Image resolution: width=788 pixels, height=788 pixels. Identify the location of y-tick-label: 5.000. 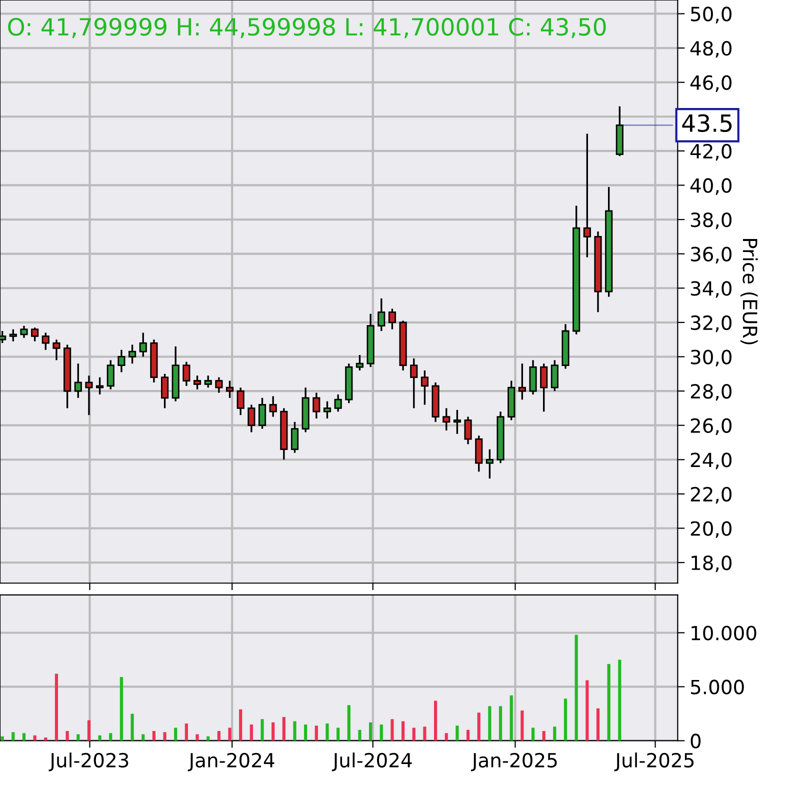
(717, 687).